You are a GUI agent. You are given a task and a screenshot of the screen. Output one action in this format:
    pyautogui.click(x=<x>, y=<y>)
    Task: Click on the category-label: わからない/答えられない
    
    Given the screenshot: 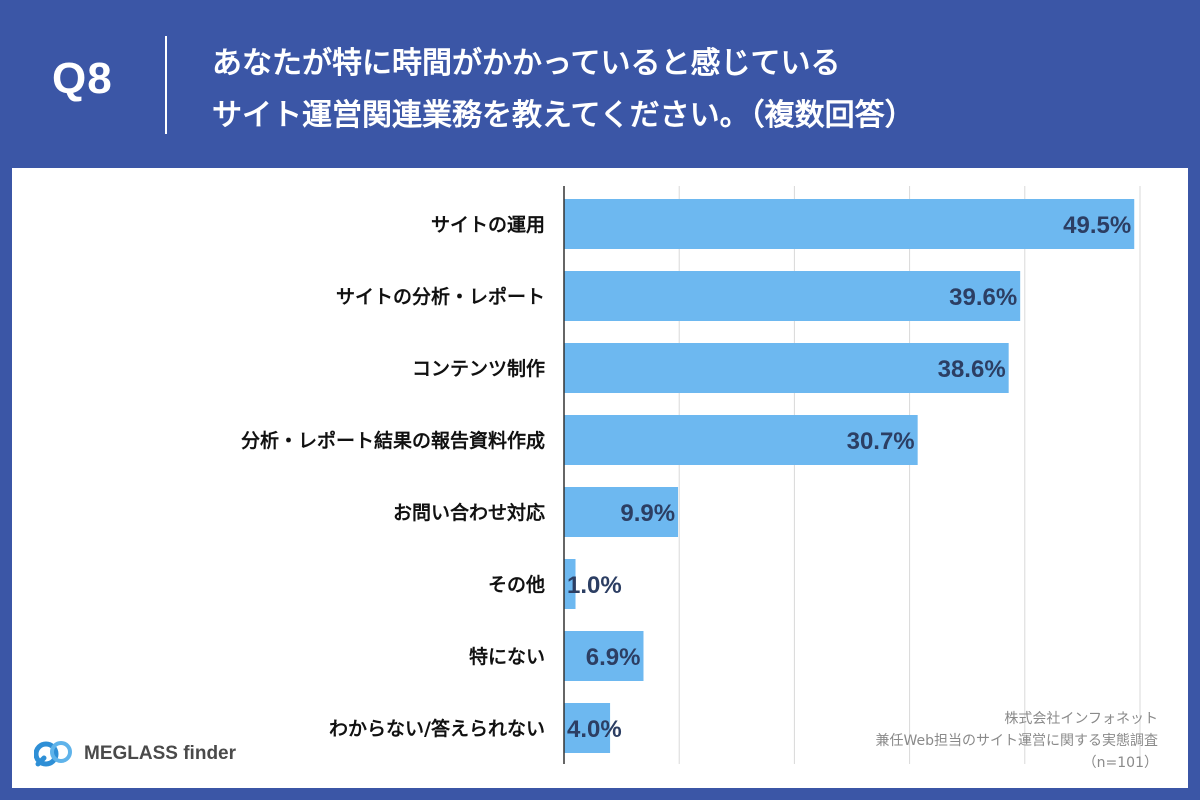 What is the action you would take?
    pyautogui.click(x=437, y=728)
    